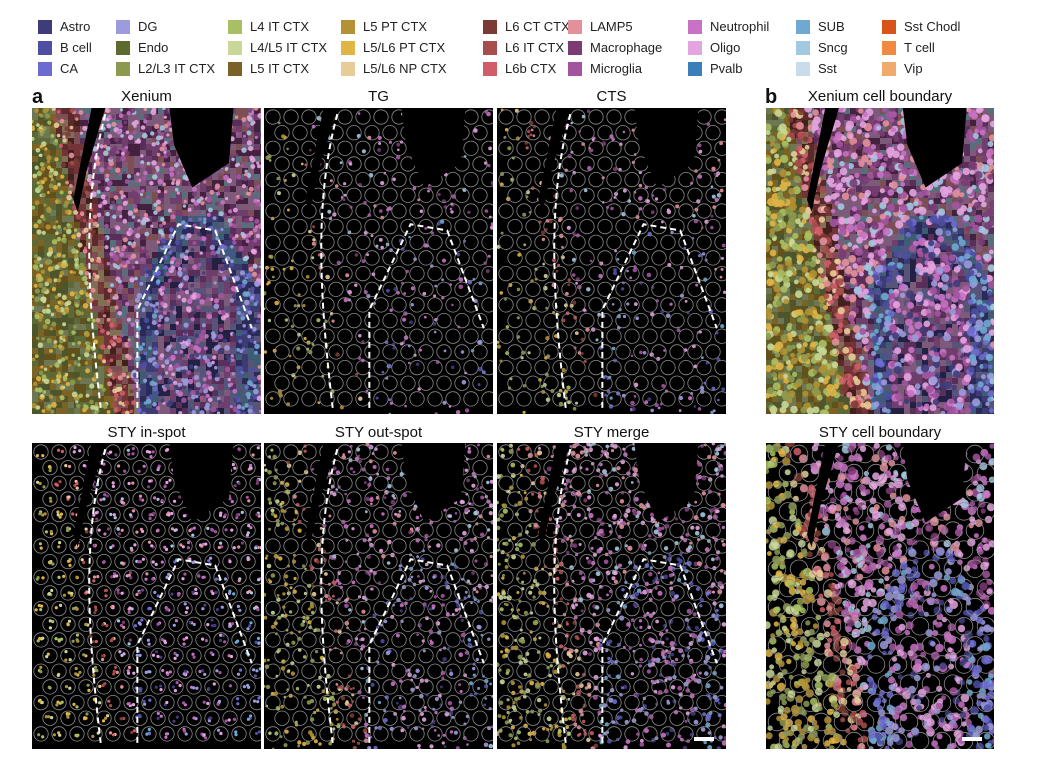 The width and height of the screenshot is (1060, 758). I want to click on legend-item: L5 PT CTX, so click(394, 26).